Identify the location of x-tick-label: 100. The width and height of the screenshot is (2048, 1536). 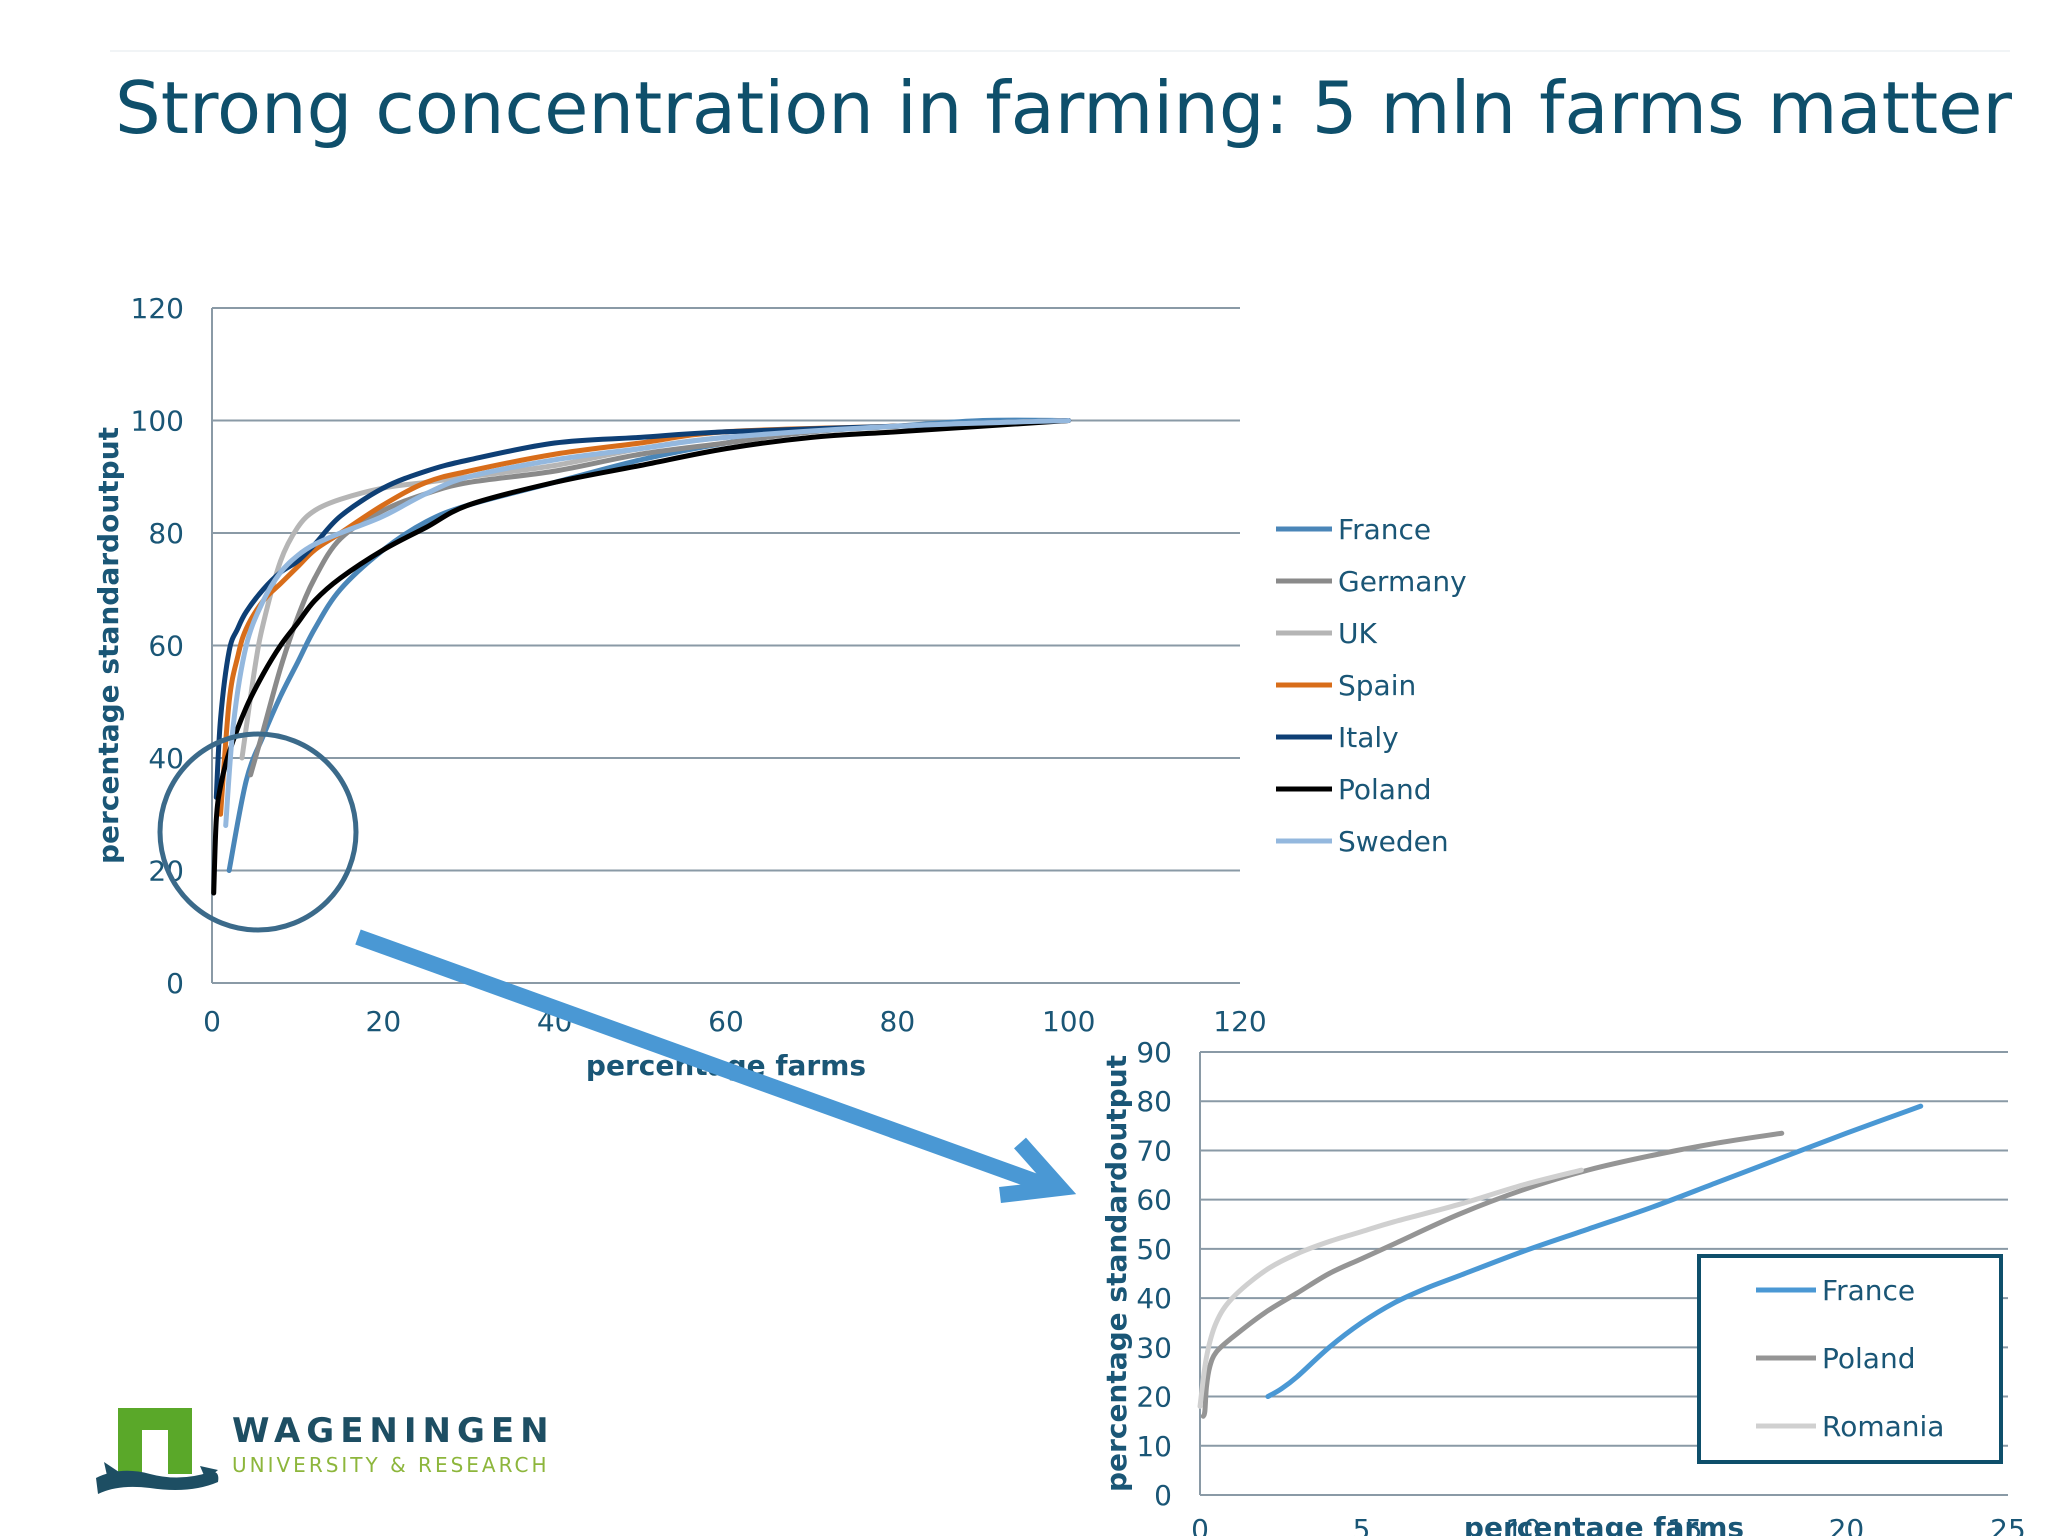
(1068, 1021).